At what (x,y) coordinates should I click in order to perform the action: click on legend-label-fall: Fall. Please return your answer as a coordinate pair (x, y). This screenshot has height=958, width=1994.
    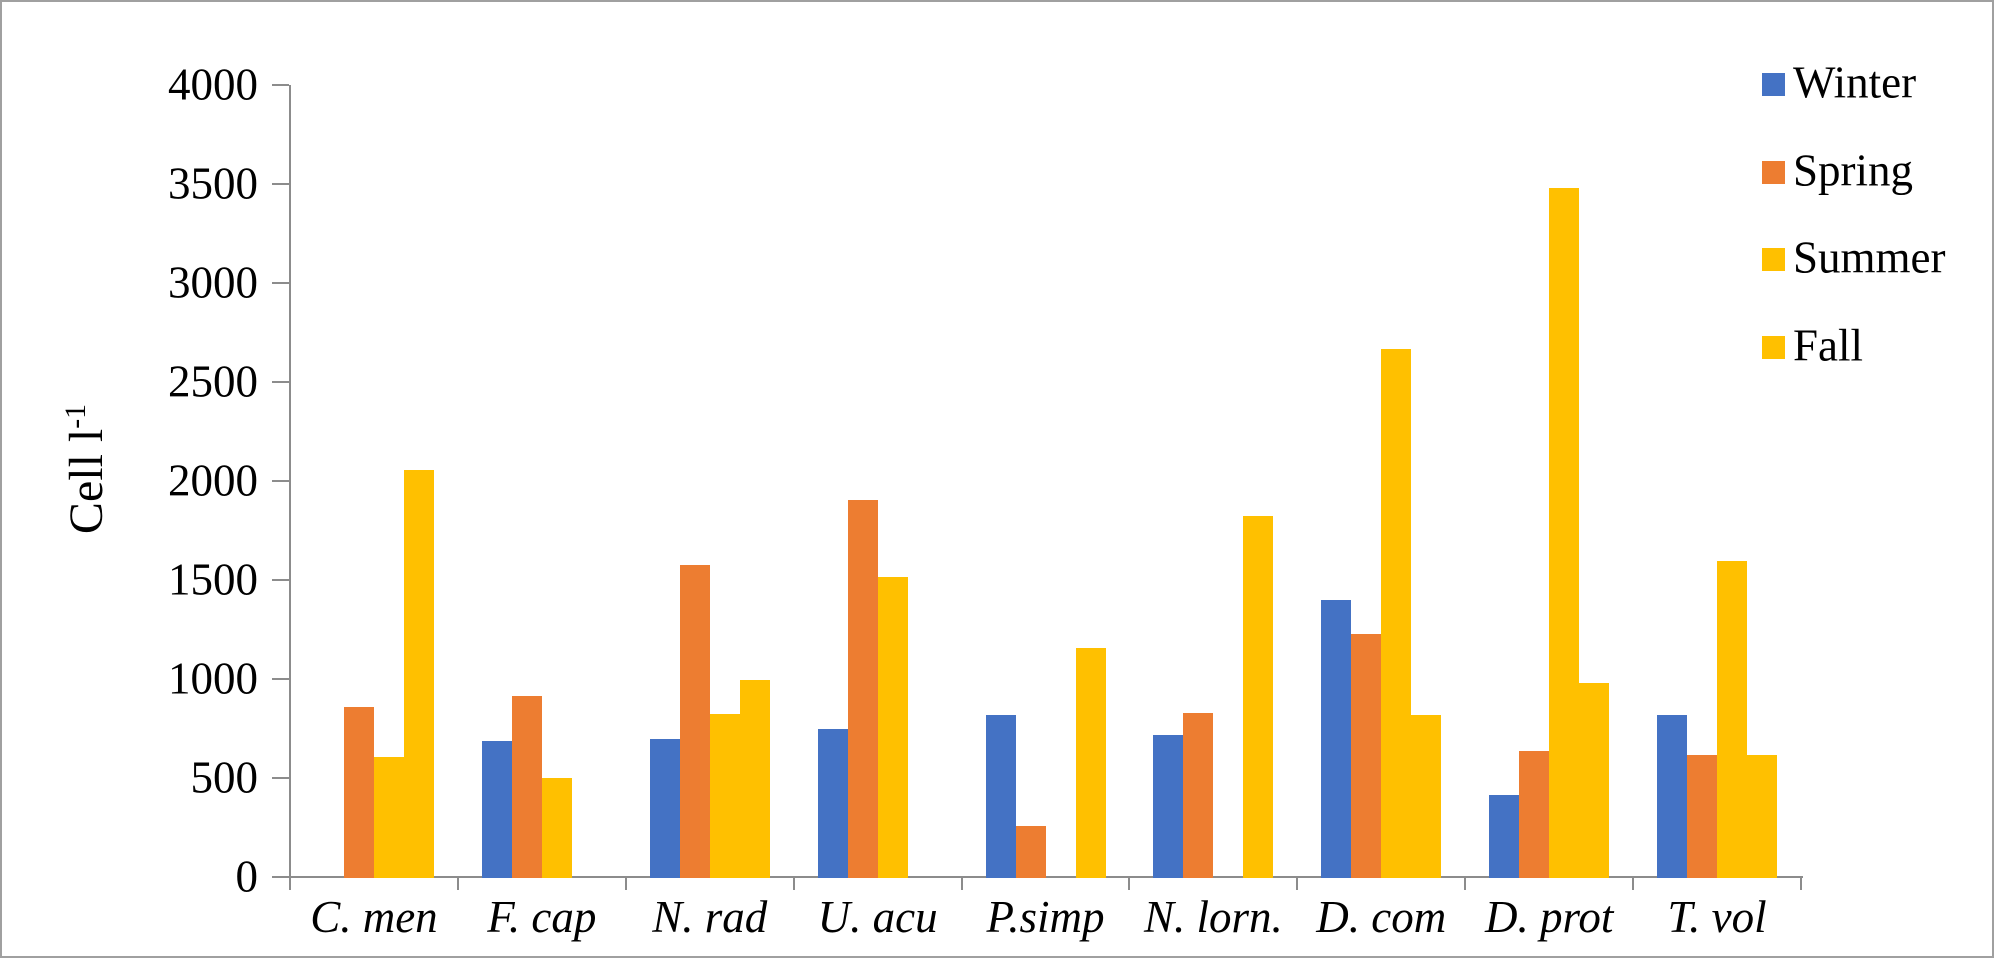
    Looking at the image, I should click on (1828, 345).